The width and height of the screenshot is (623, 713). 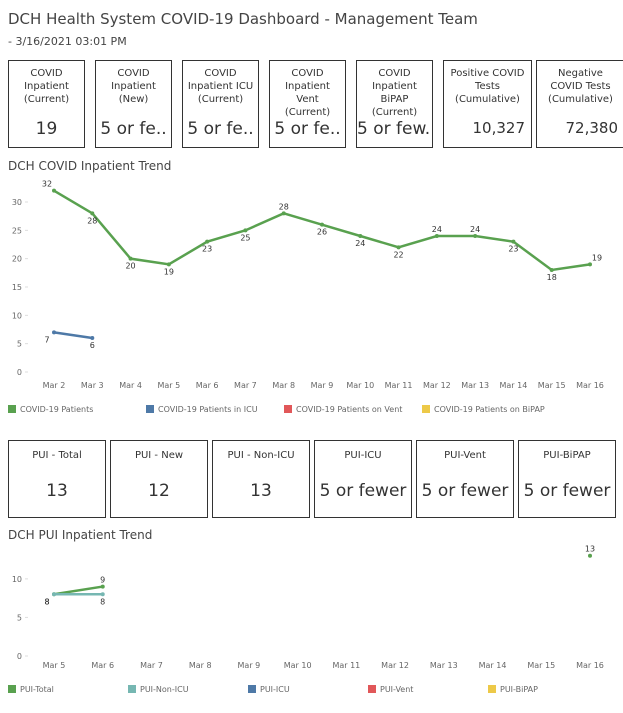 What do you see at coordinates (56, 409) in the screenshot?
I see `legend-label: COVID-19 Patients` at bounding box center [56, 409].